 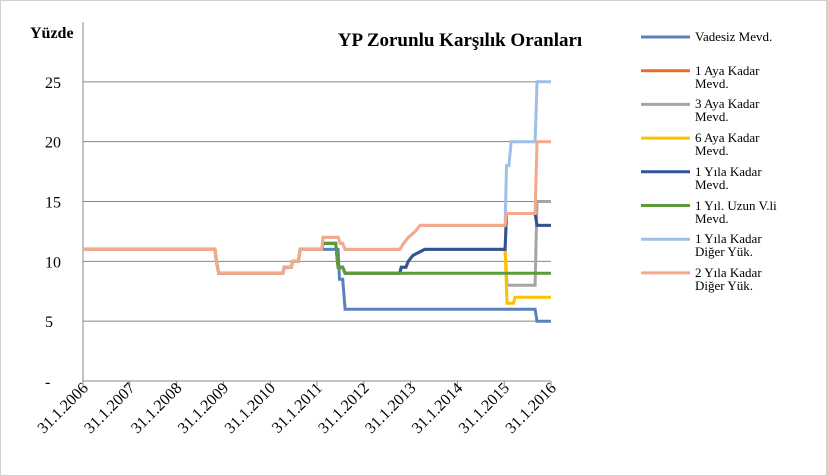 What do you see at coordinates (727, 76) in the screenshot?
I see `legend-label: 1 Aya Kadar Mevd.` at bounding box center [727, 76].